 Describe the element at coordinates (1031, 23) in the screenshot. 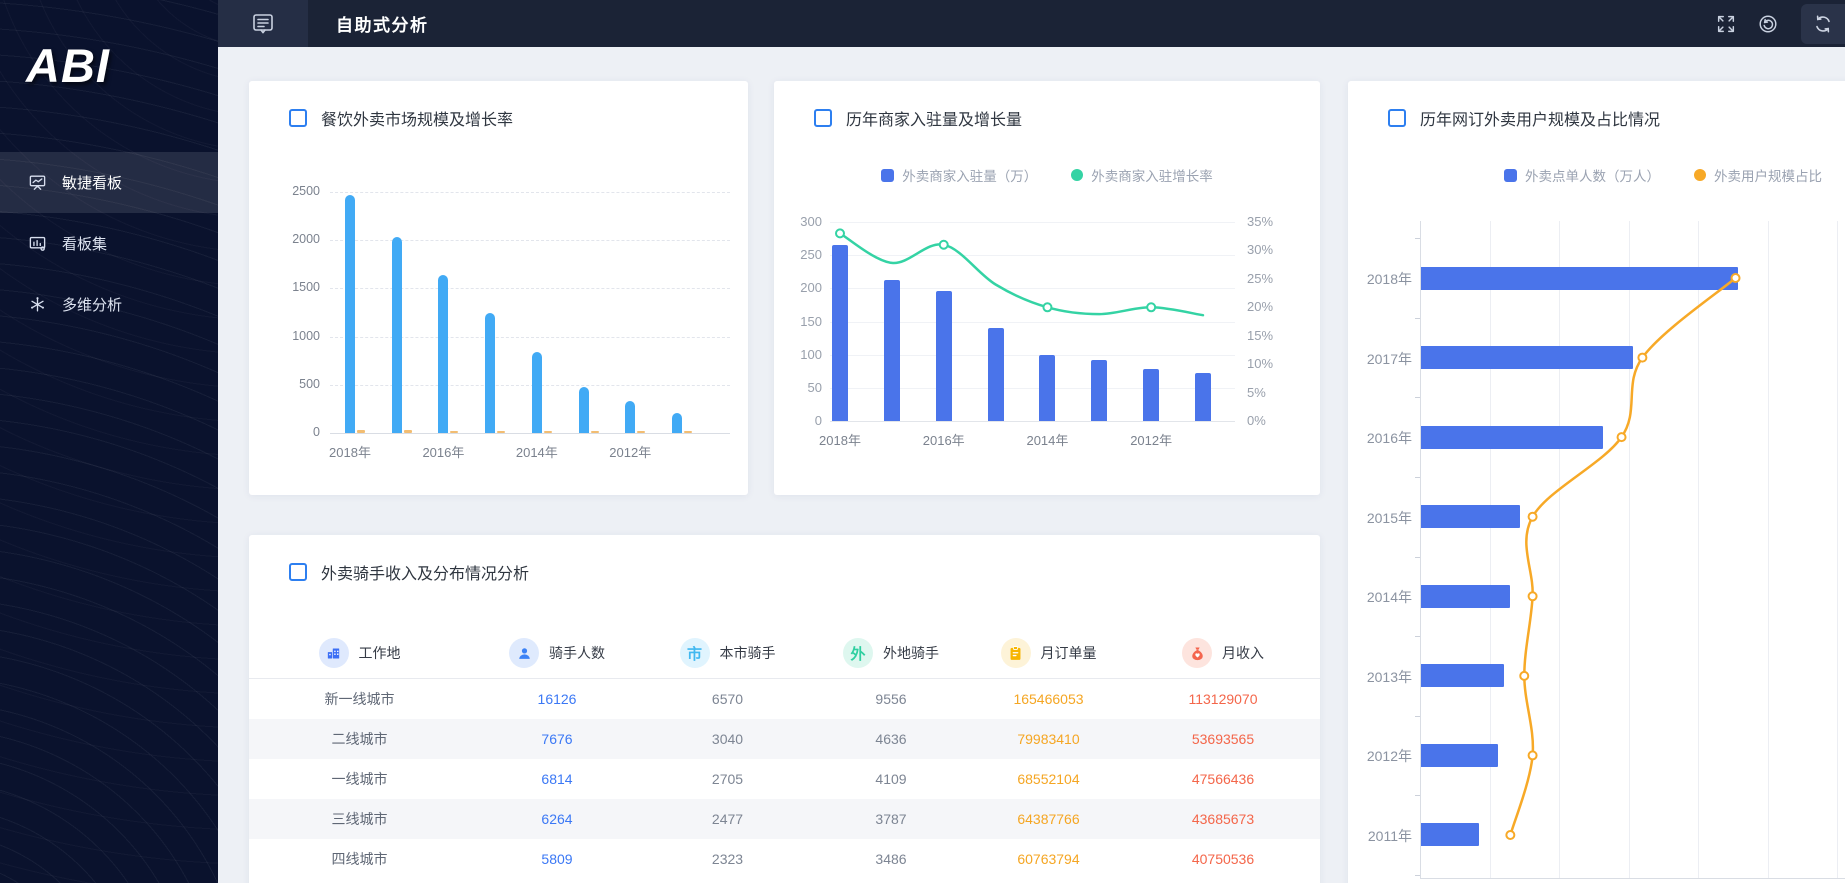

I see `topbar: 自助式分析` at that location.